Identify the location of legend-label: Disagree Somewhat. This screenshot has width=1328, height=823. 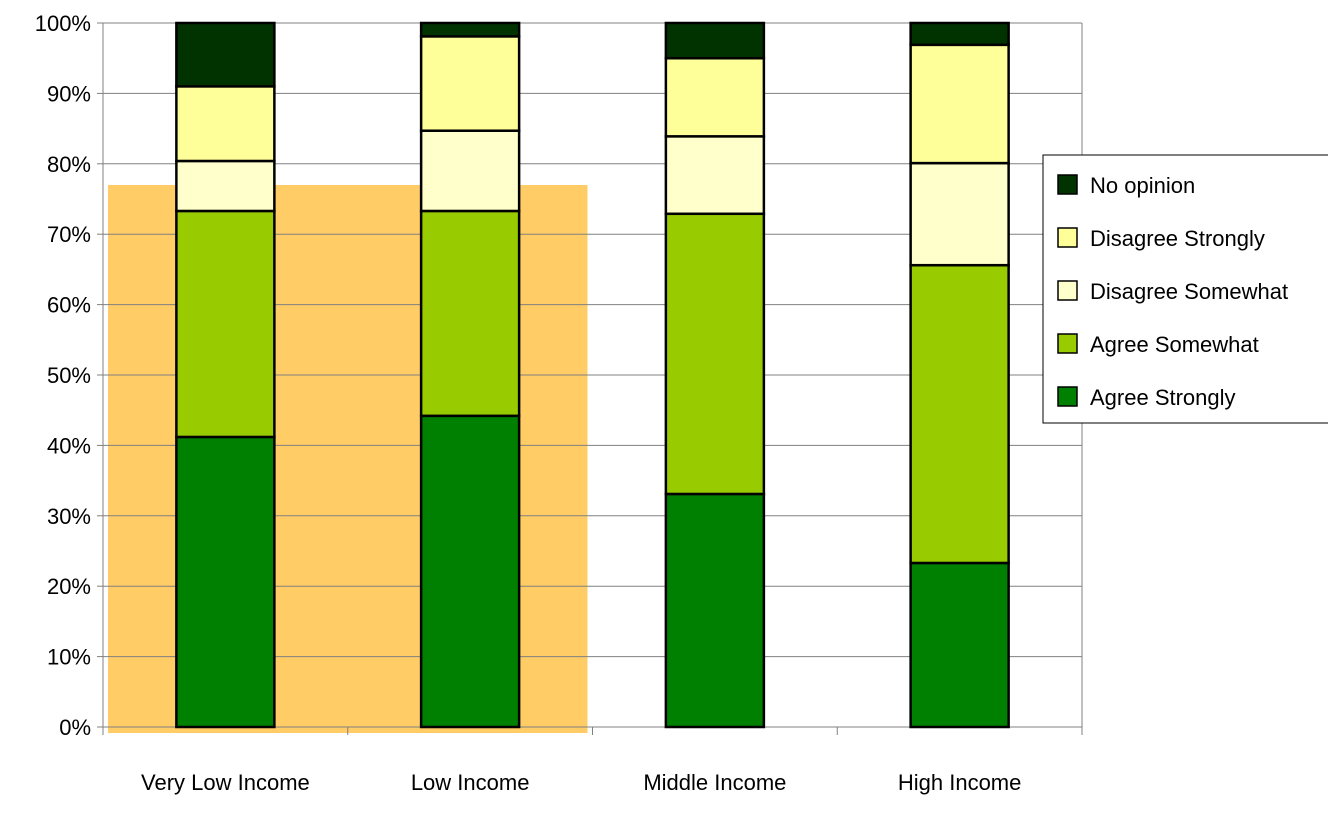
(1189, 291).